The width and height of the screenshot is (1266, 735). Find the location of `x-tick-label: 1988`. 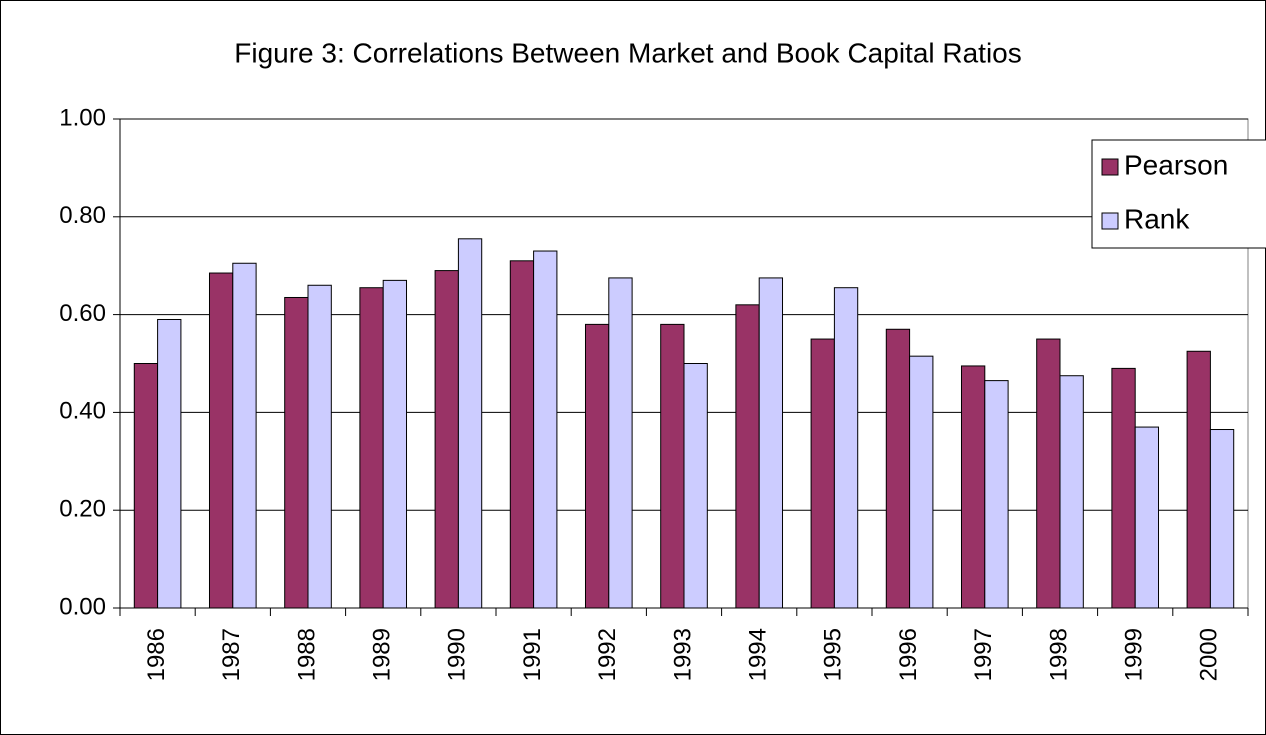

x-tick-label: 1988 is located at coordinates (306, 654).